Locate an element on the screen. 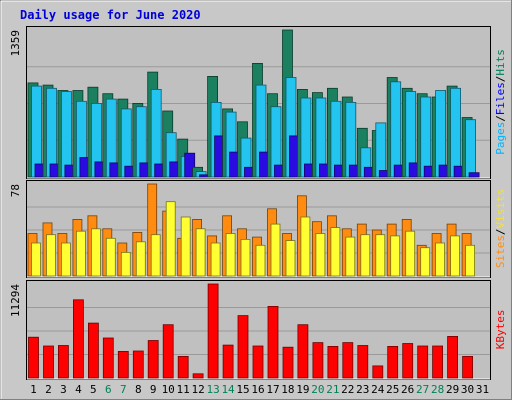 The image size is (512, 405). x-tick-label: 15 is located at coordinates (242, 389).